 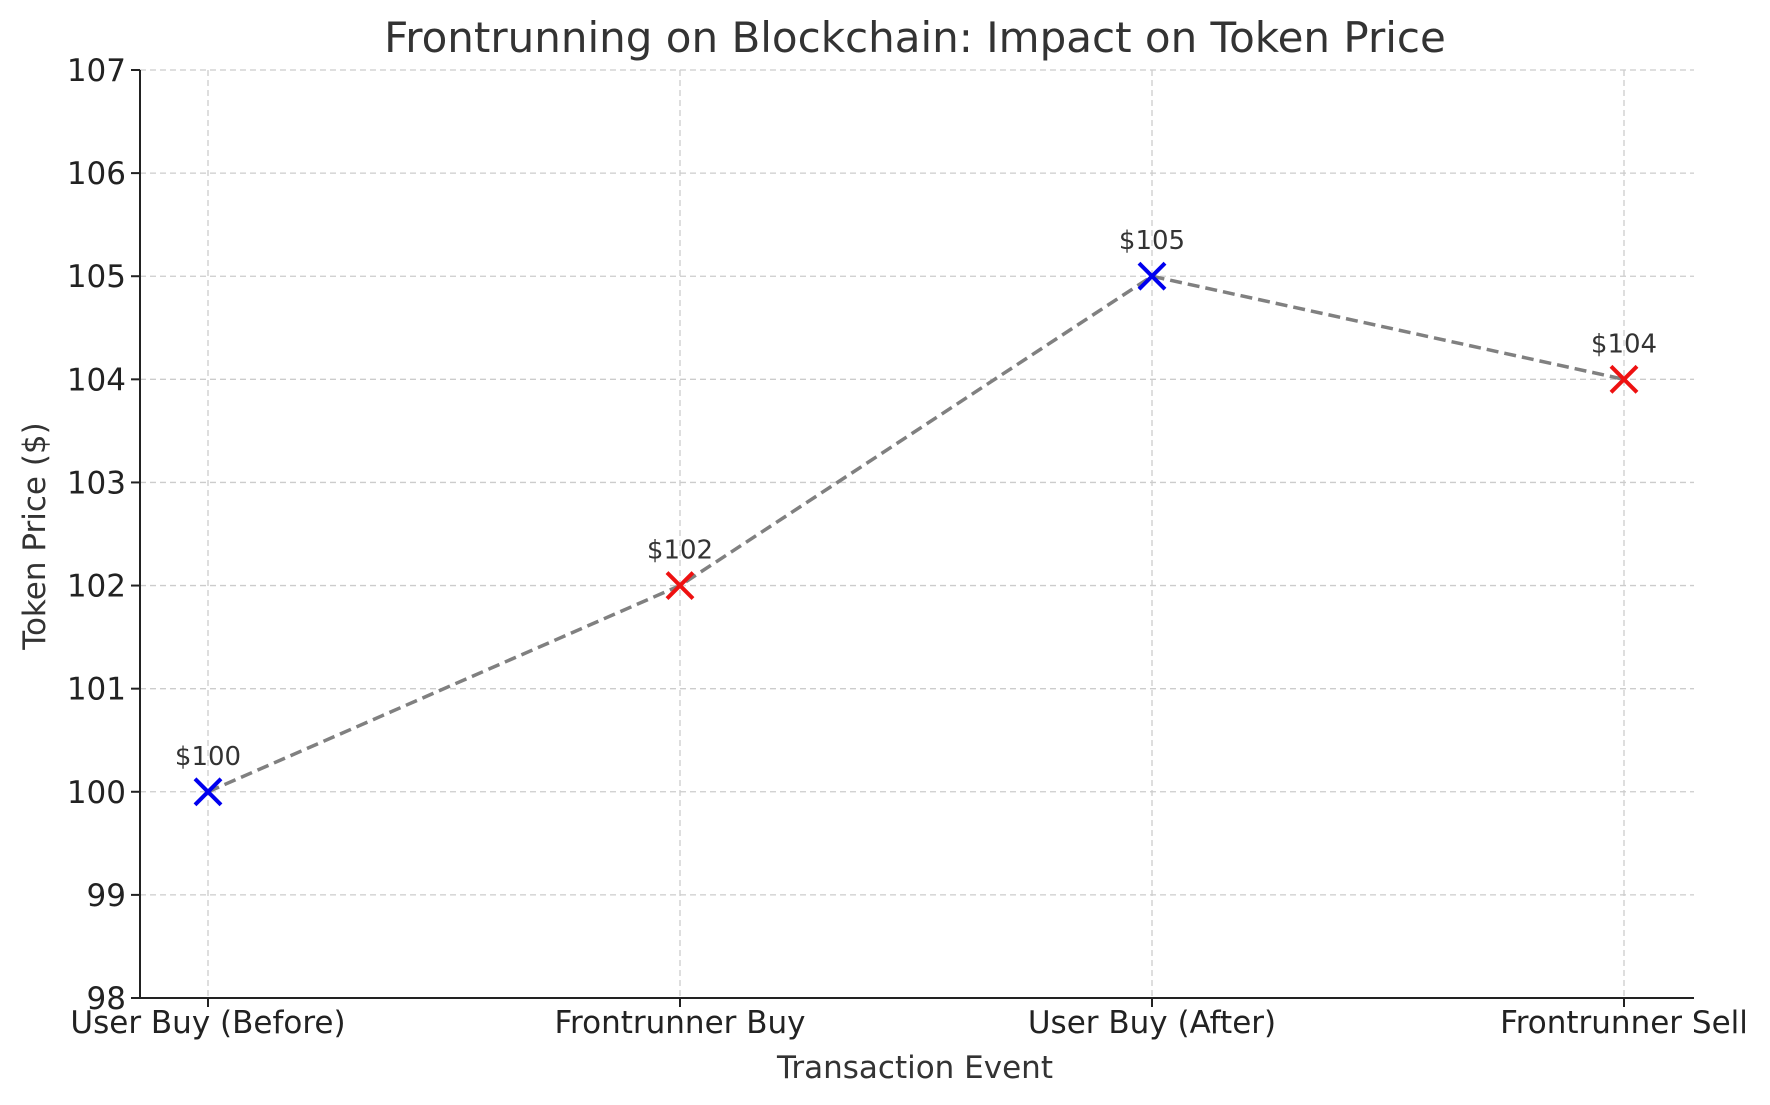 What do you see at coordinates (1152, 1023) in the screenshot?
I see `x-tick-label: User Buy (After)` at bounding box center [1152, 1023].